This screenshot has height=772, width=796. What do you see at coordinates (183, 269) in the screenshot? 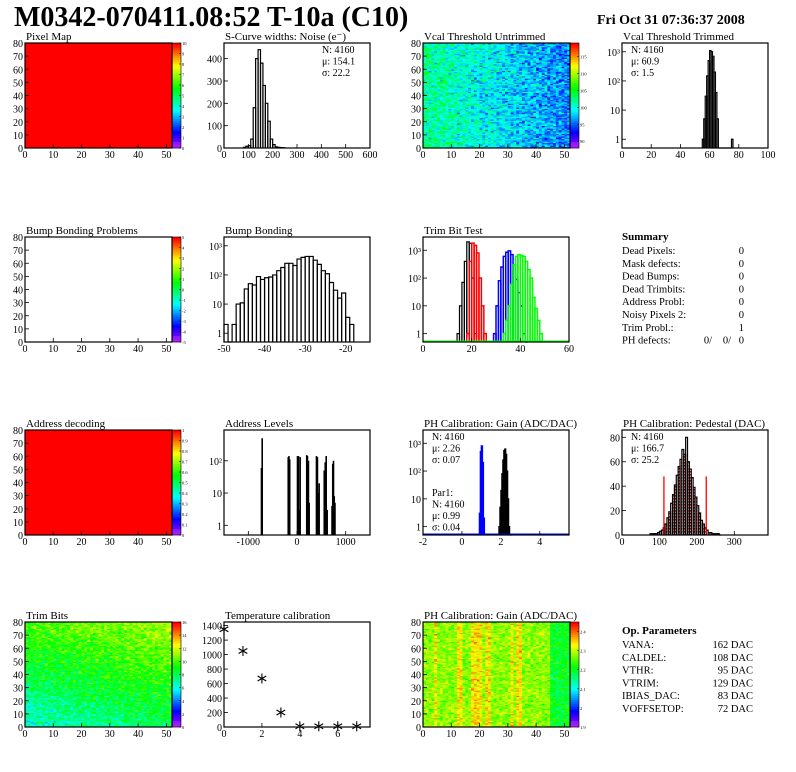
I see `colorbar-tick-label: 2` at bounding box center [183, 269].